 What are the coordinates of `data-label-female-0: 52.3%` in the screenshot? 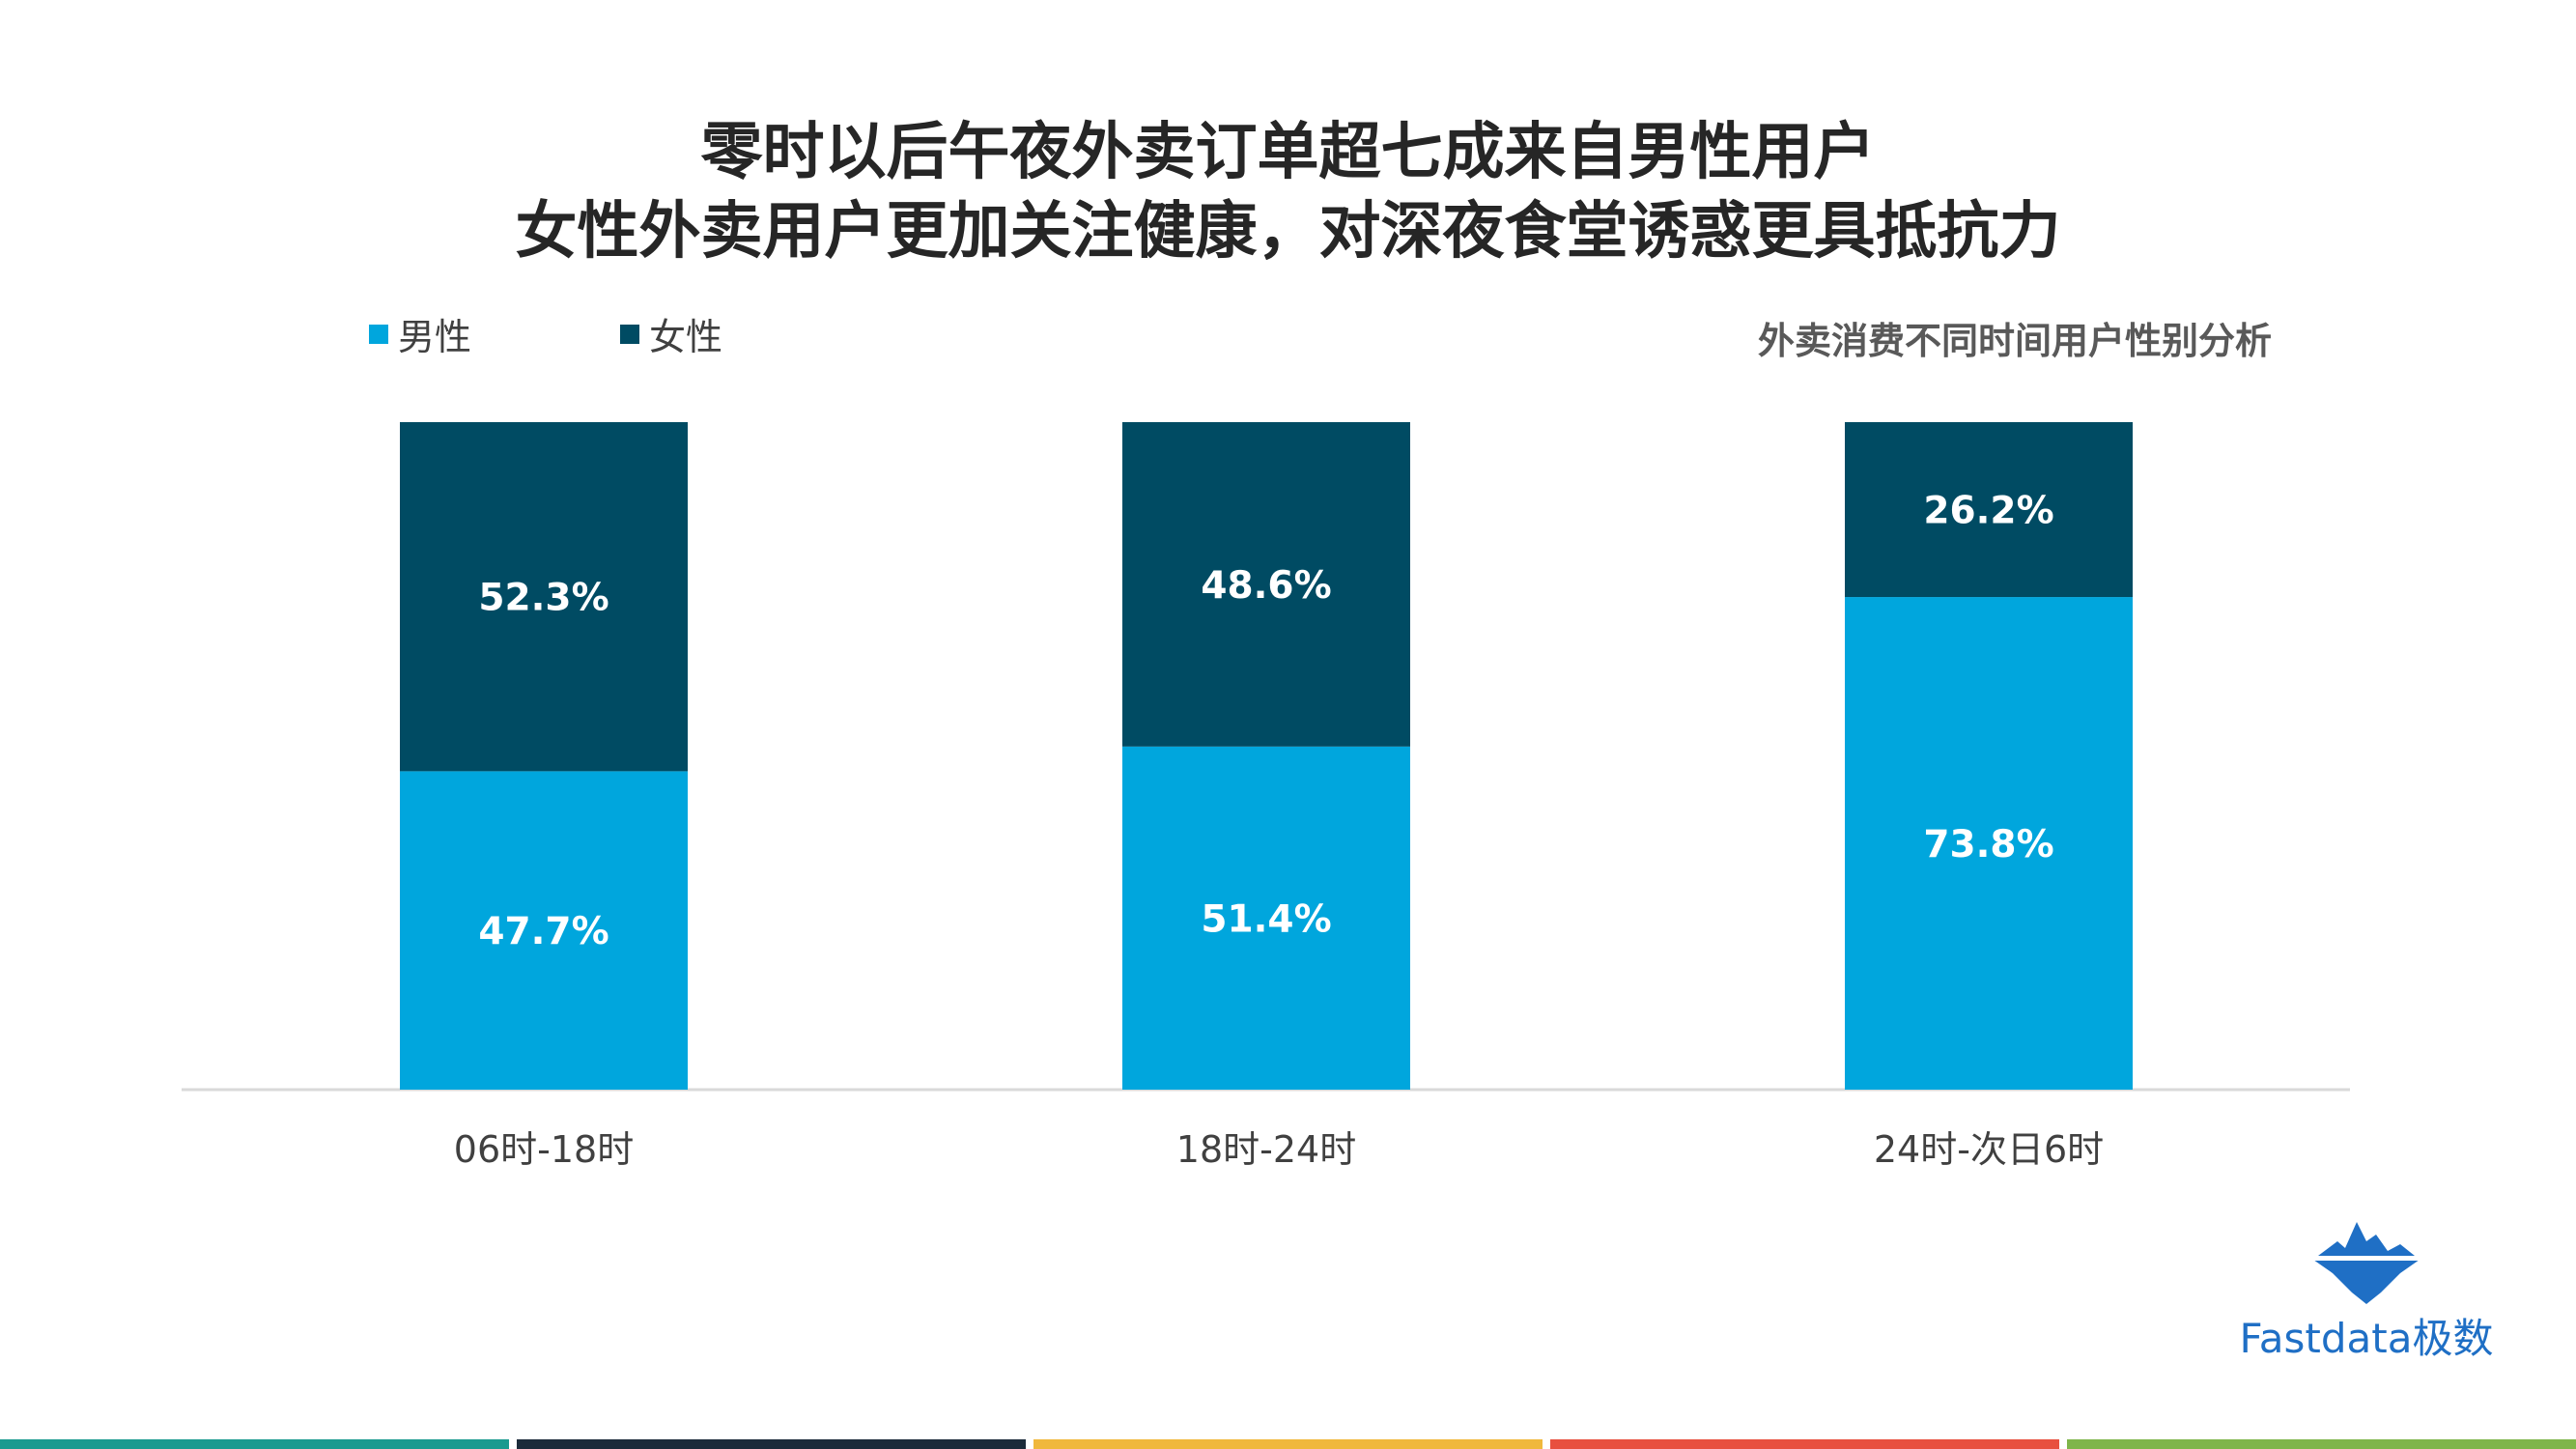 It's located at (543, 598).